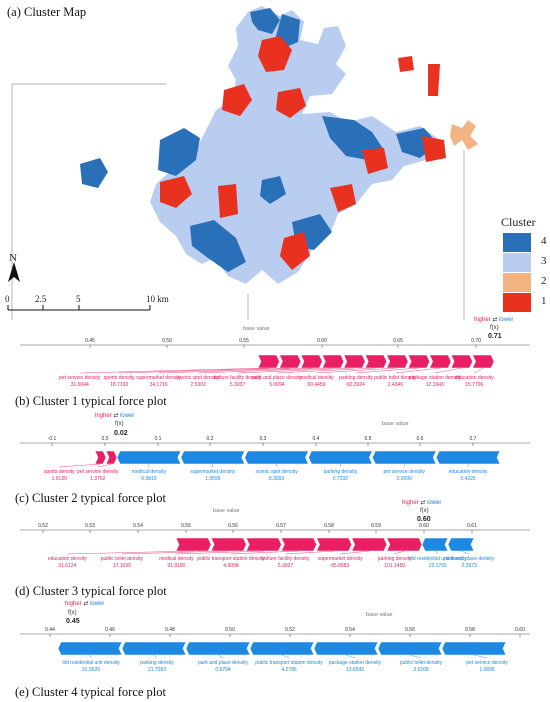 This screenshot has width=550, height=702. Describe the element at coordinates (276, 472) in the screenshot. I see `fp2-neg-feature-name: scenic spot density` at that location.